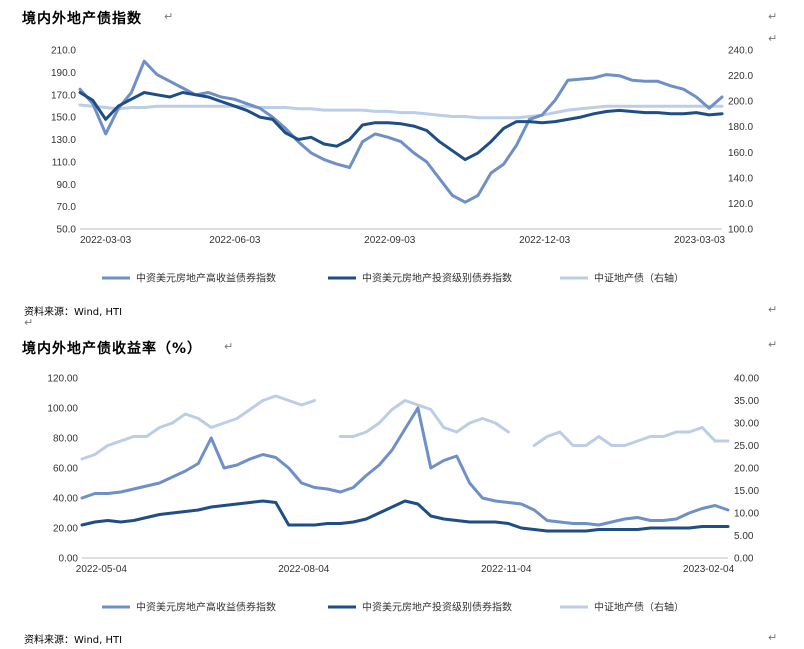 The height and width of the screenshot is (649, 804). What do you see at coordinates (639, 607) in the screenshot?
I see `c2-legend-label: 中证地产债（右轴）` at bounding box center [639, 607].